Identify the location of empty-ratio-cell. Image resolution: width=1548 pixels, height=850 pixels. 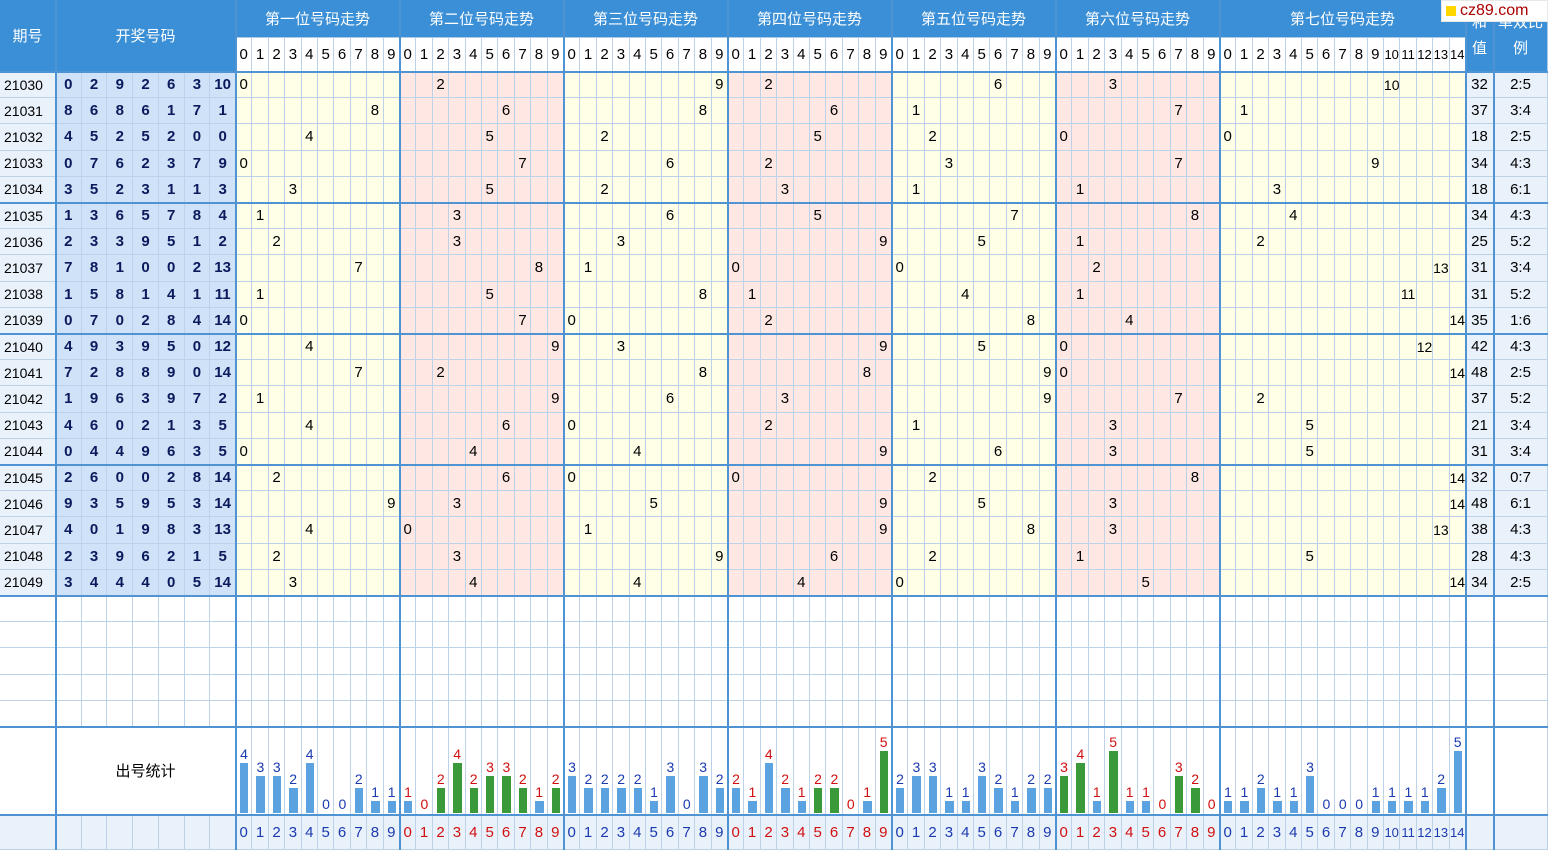
(1521, 661).